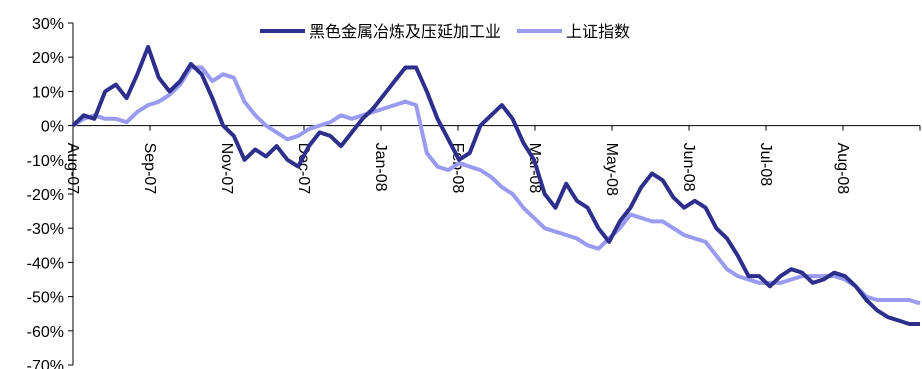  I want to click on y-tick-label: -50%, so click(45, 298).